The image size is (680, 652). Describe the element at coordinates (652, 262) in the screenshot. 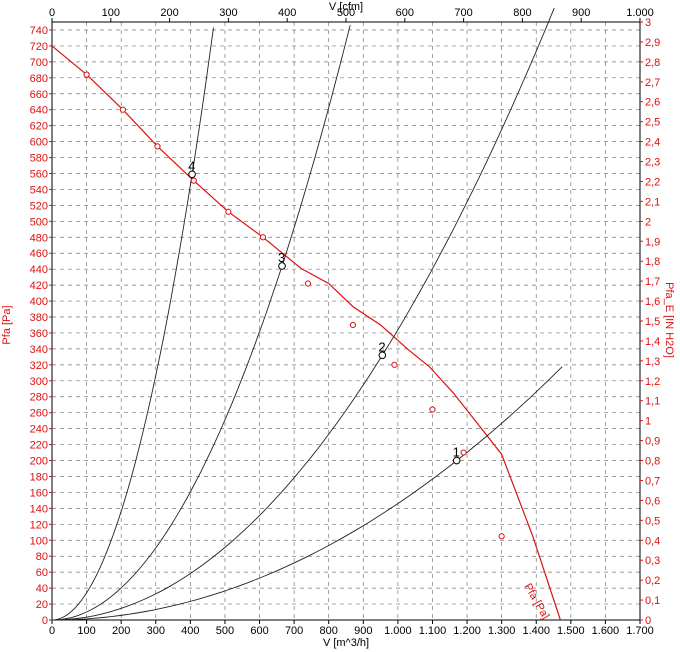

I see `right-tick-label: 1,8` at that location.